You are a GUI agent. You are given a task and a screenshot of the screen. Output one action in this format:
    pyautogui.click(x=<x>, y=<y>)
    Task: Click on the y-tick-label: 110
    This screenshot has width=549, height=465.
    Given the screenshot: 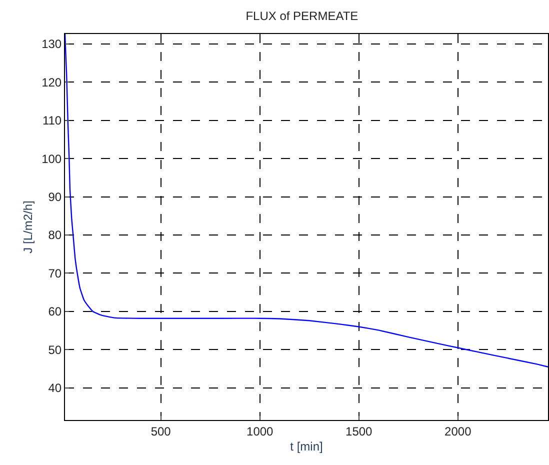 What is the action you would take?
    pyautogui.click(x=52, y=121)
    